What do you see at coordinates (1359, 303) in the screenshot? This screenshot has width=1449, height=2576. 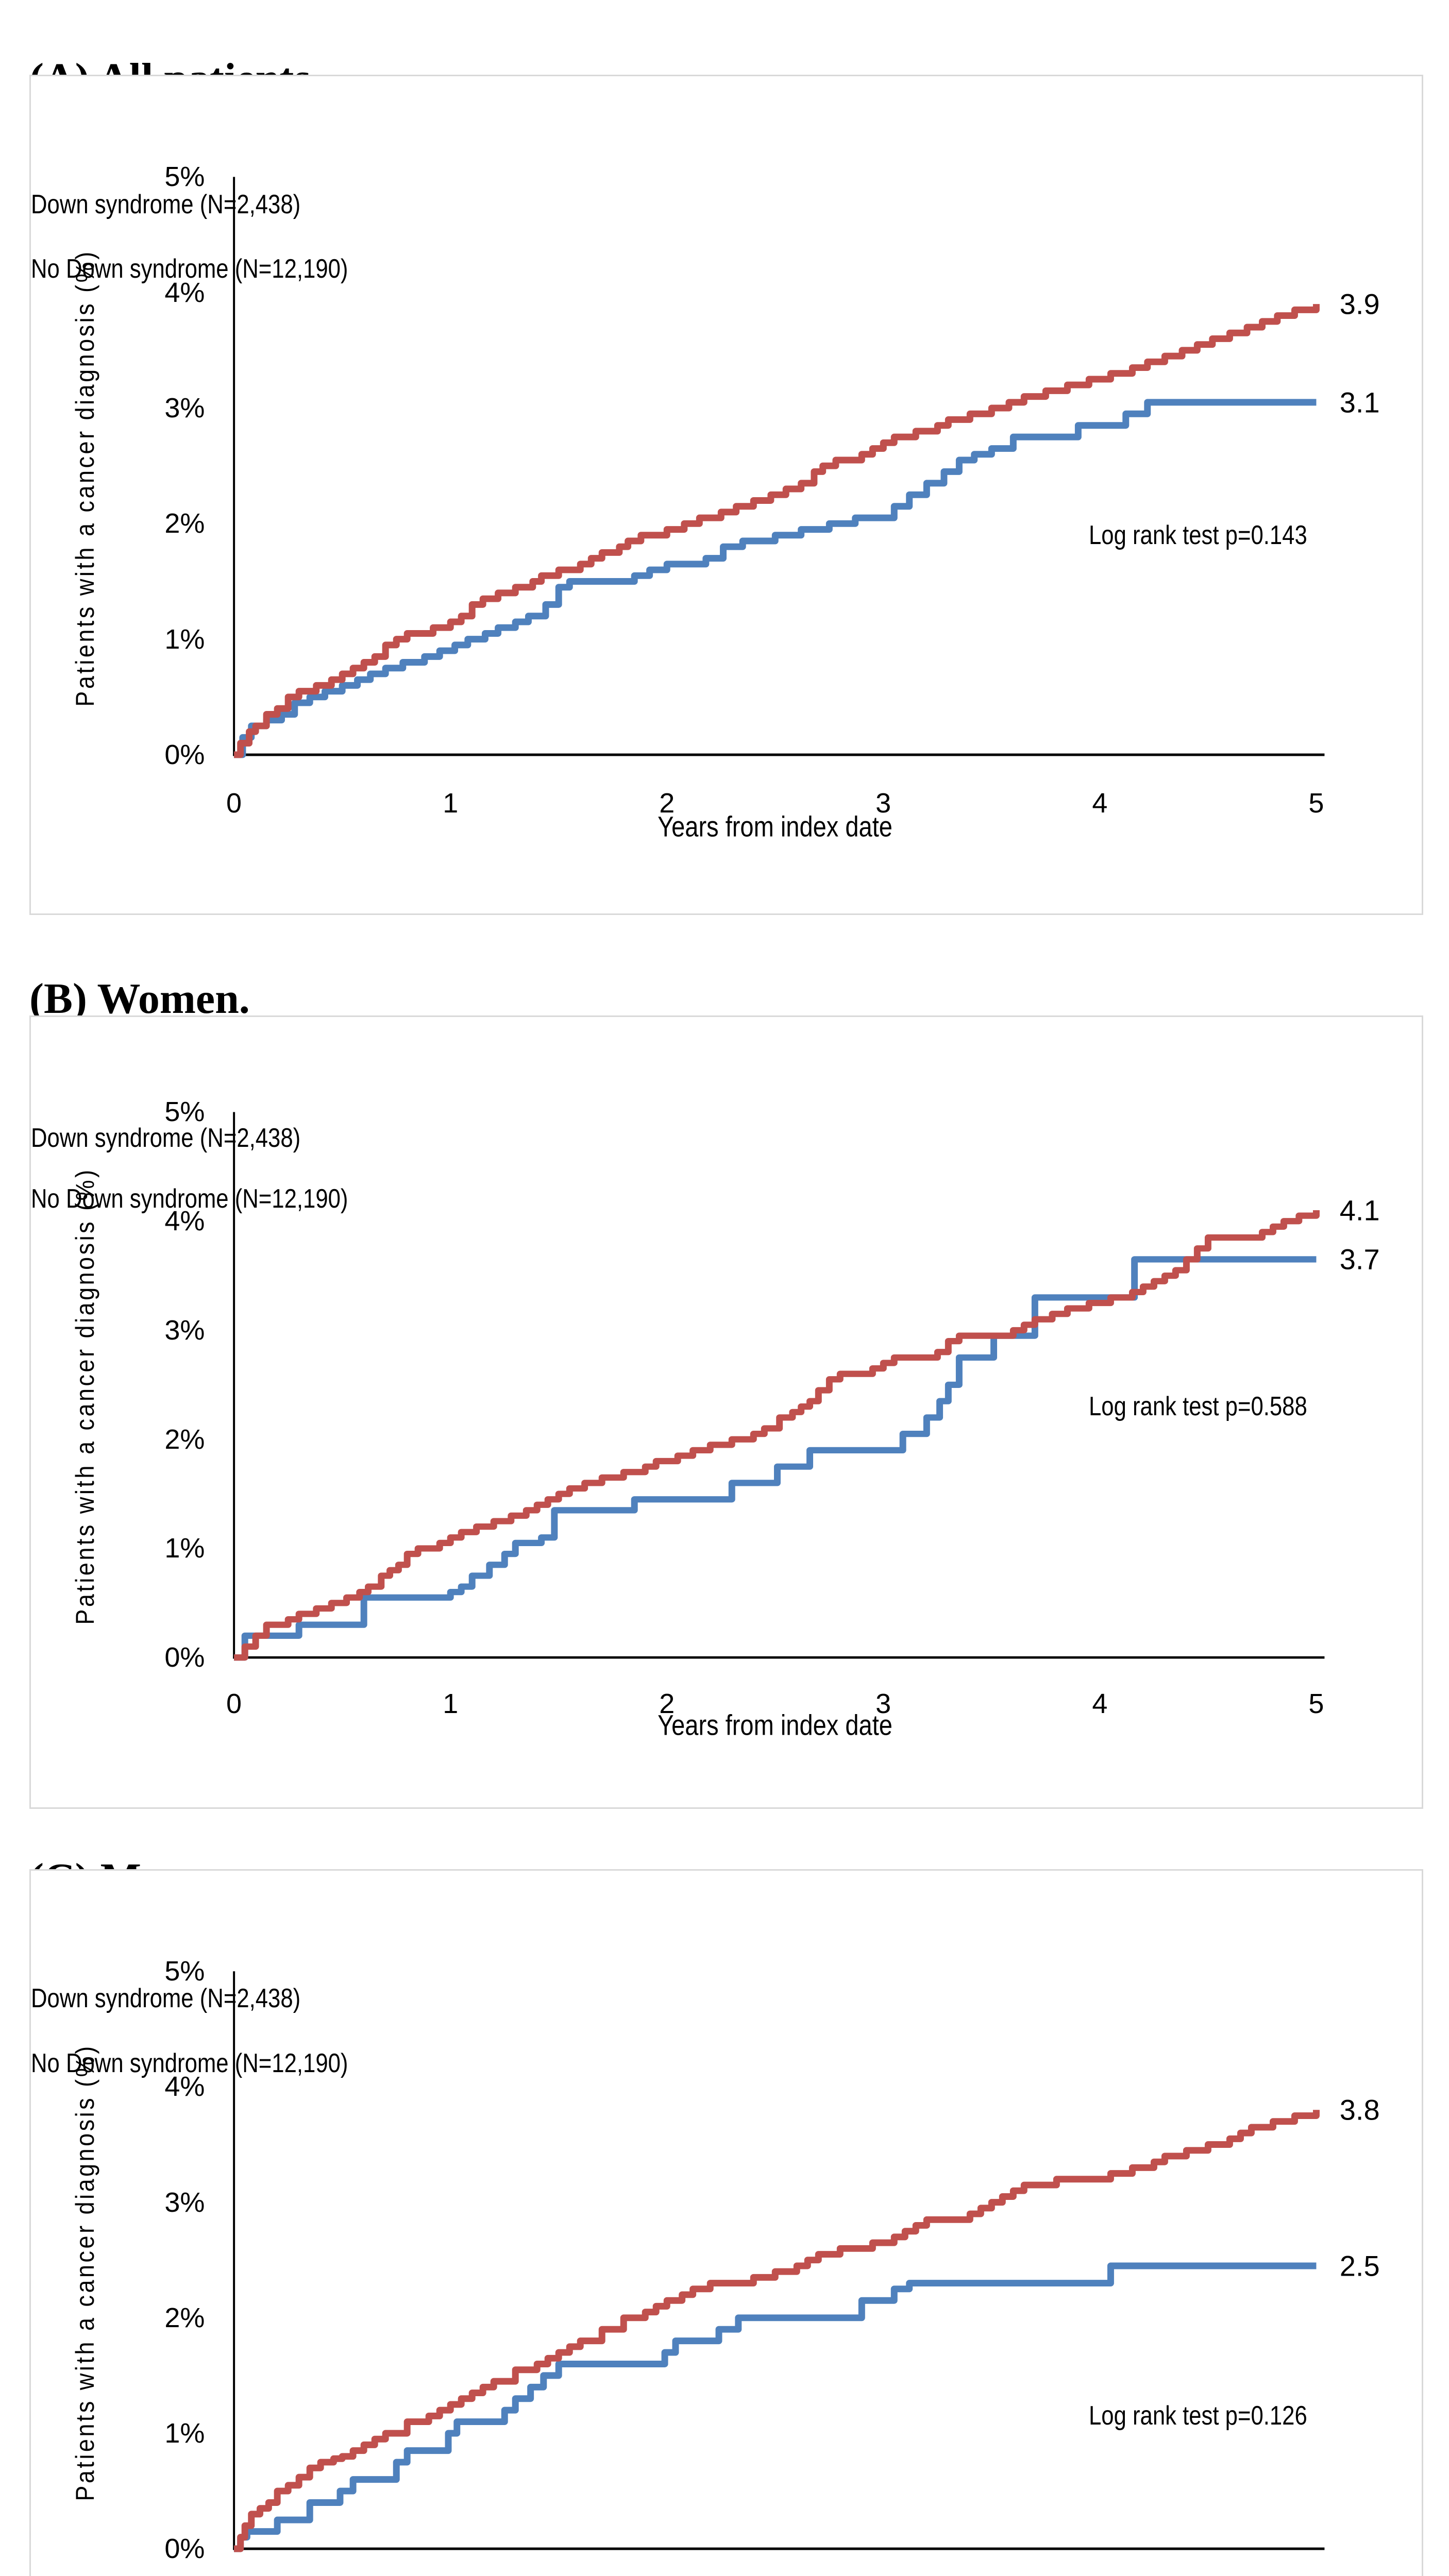 I see `end-label-no-down-syndrome: 3.9` at bounding box center [1359, 303].